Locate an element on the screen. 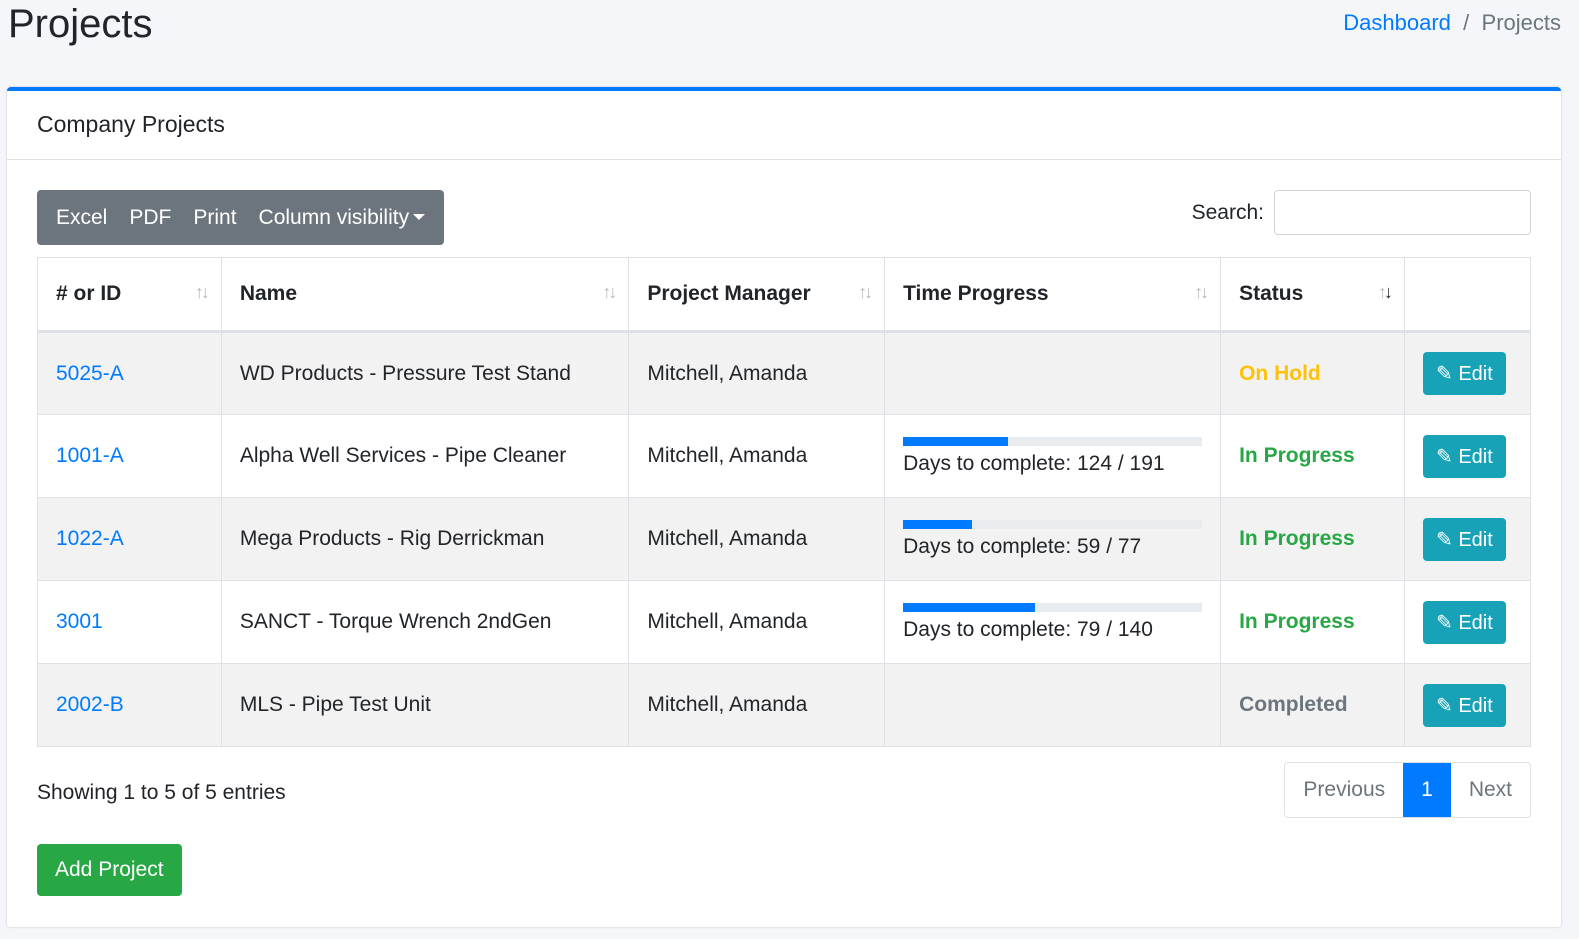  time-progress: Days to complete: 124 / 191 is located at coordinates (1053, 456).